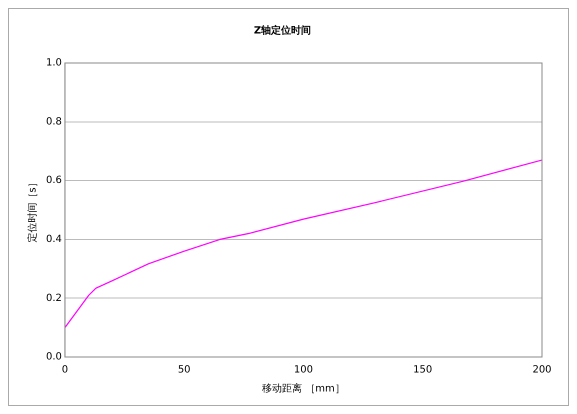 The image size is (577, 414). Describe the element at coordinates (283, 30) in the screenshot. I see `chart-title: Z轴定位时间` at that location.